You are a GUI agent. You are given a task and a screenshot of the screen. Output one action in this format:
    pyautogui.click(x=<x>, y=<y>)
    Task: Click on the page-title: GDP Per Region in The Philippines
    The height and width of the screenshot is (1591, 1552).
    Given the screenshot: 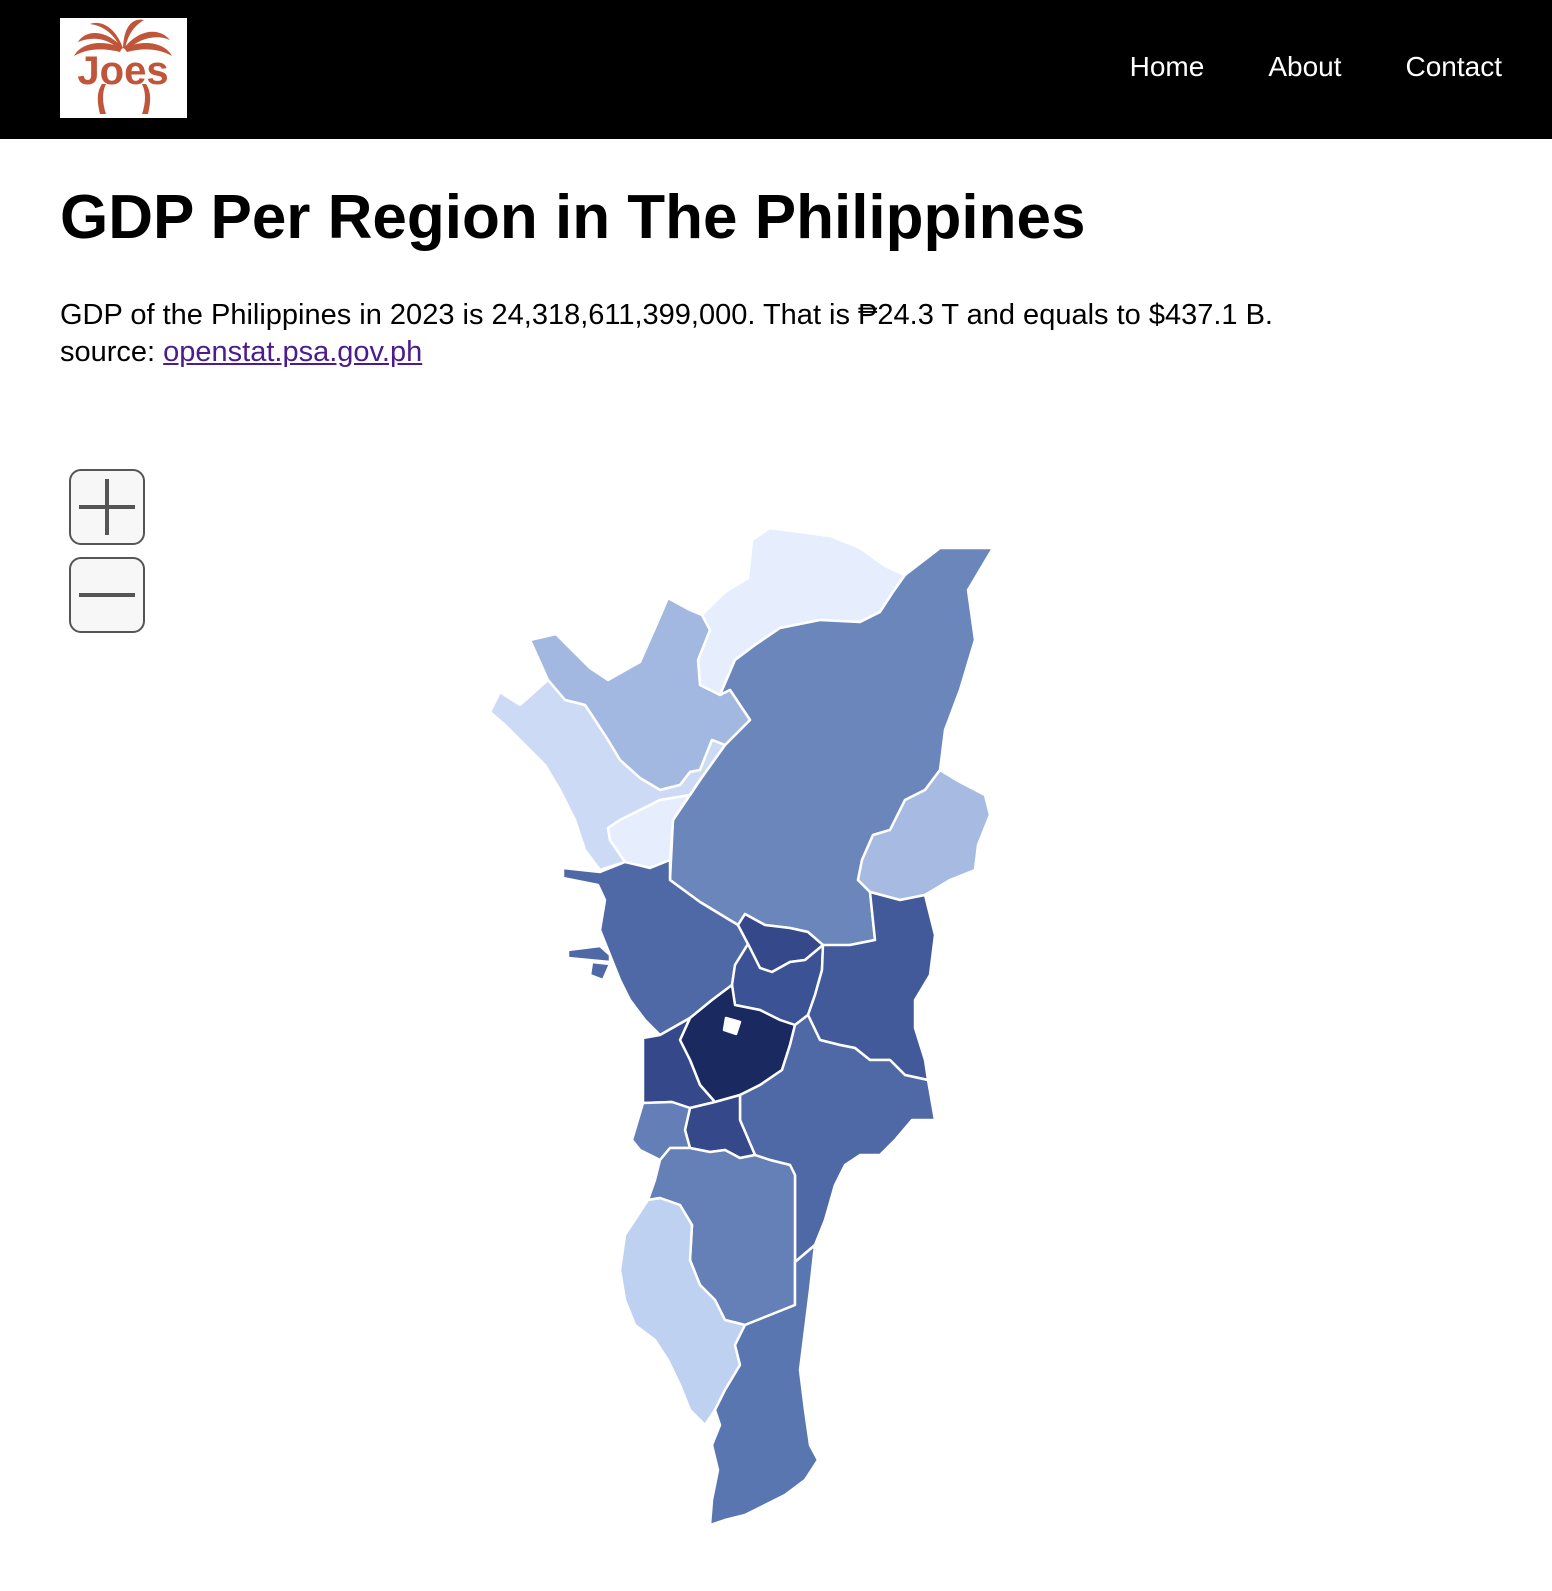 What is the action you would take?
    pyautogui.click(x=573, y=217)
    